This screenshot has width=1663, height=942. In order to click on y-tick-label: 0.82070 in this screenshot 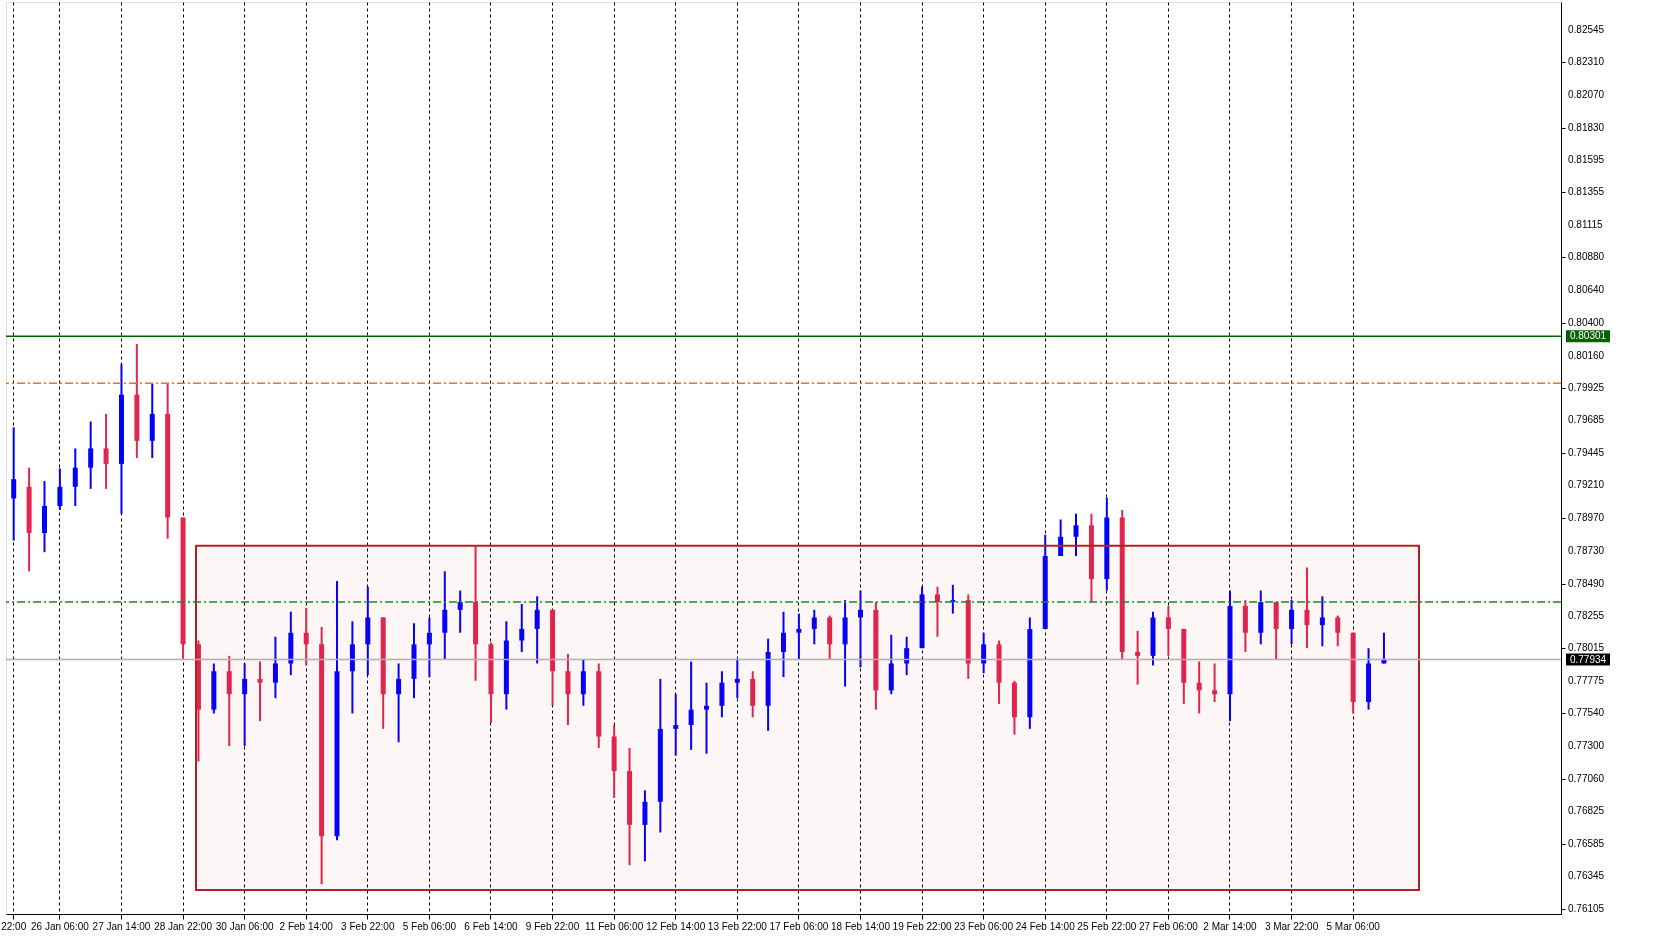, I will do `click(1586, 94)`.